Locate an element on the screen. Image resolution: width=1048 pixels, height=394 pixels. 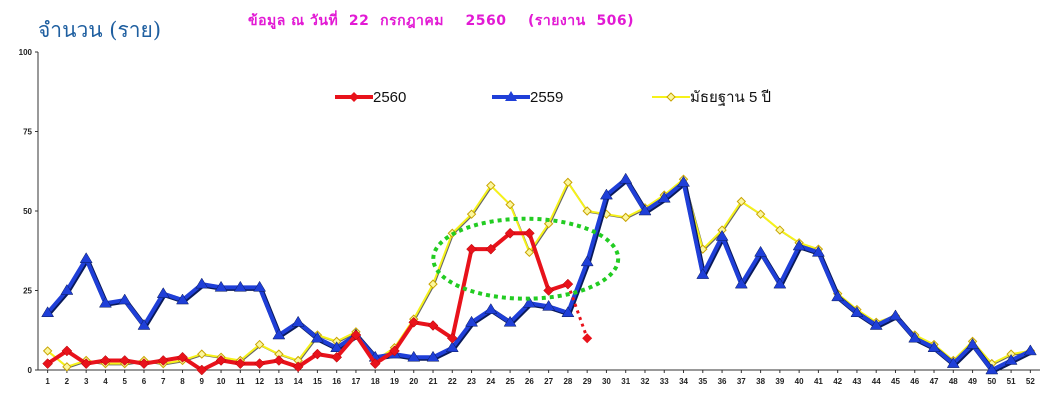
legend: 2560 2559 มัธยฐาน 5 ปี is located at coordinates (553, 97).